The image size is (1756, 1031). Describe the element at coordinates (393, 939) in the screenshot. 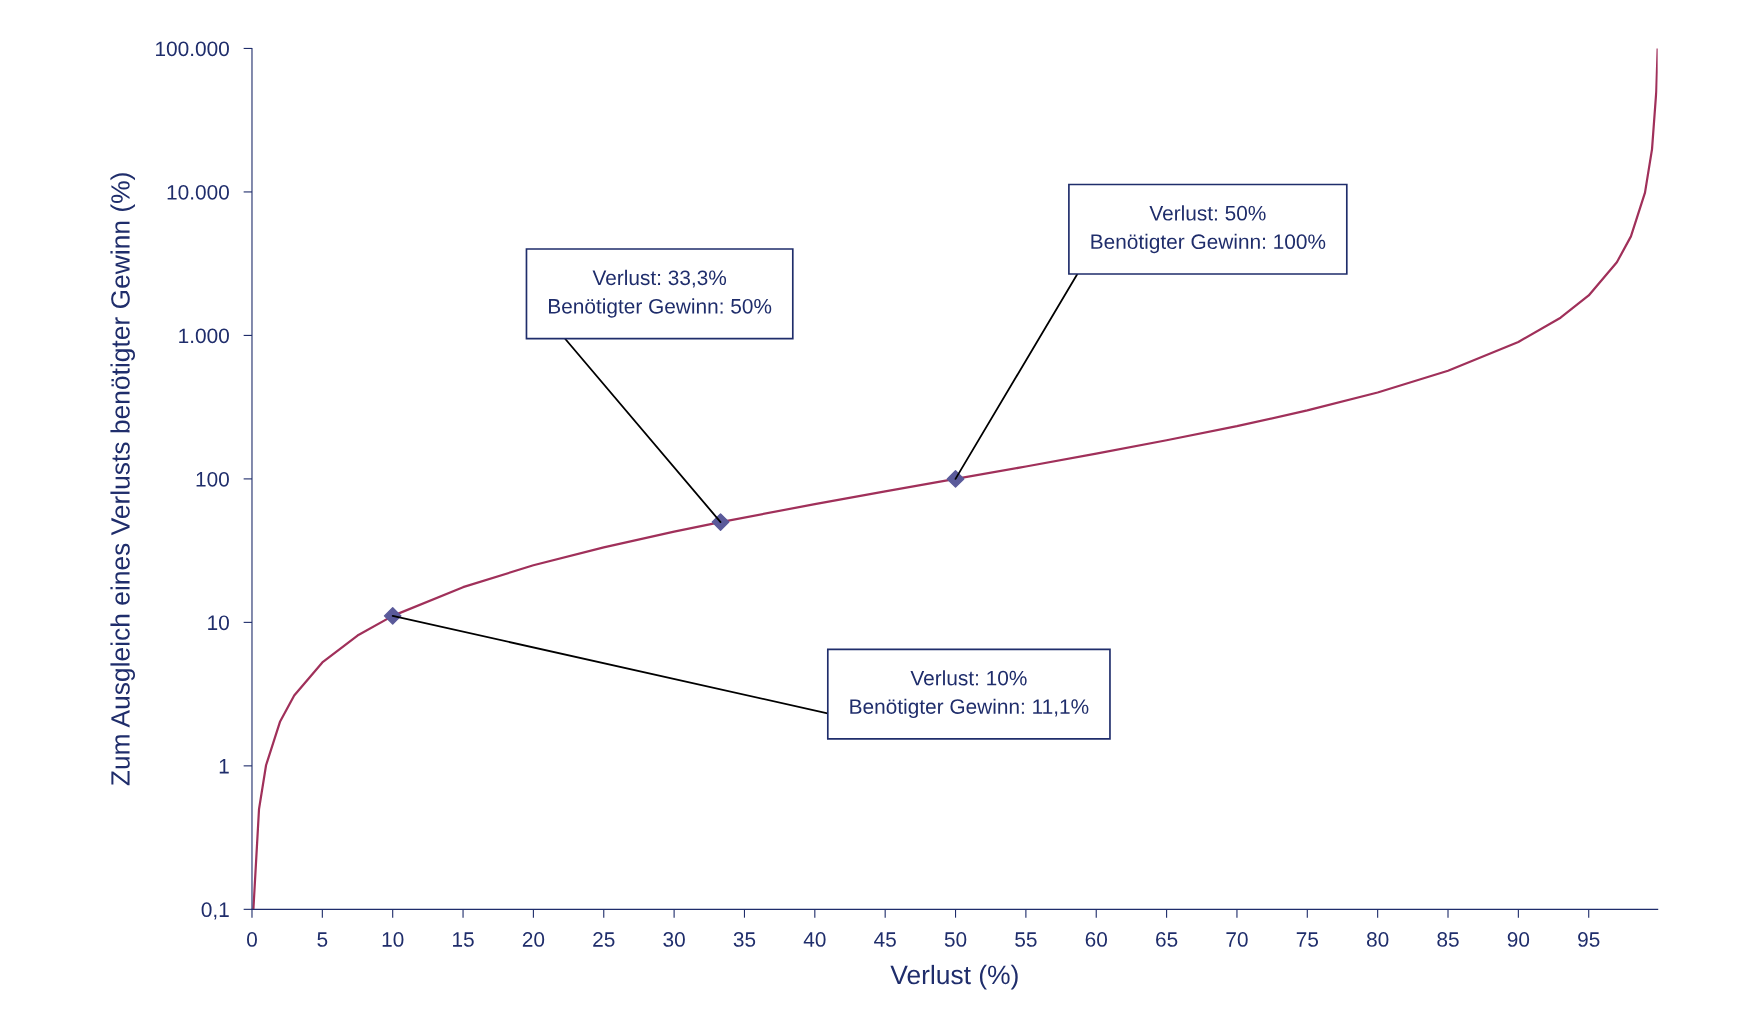

I see `x-tick-label: 10` at that location.